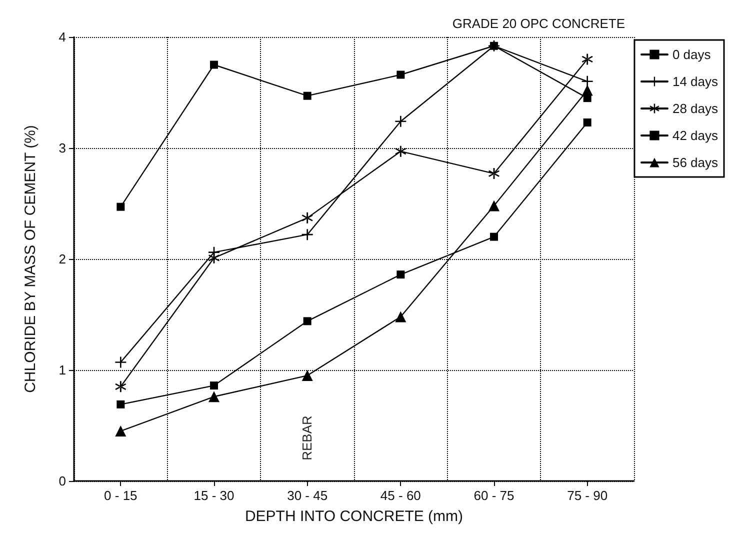  I want to click on legend-label: 0 days, so click(692, 54).